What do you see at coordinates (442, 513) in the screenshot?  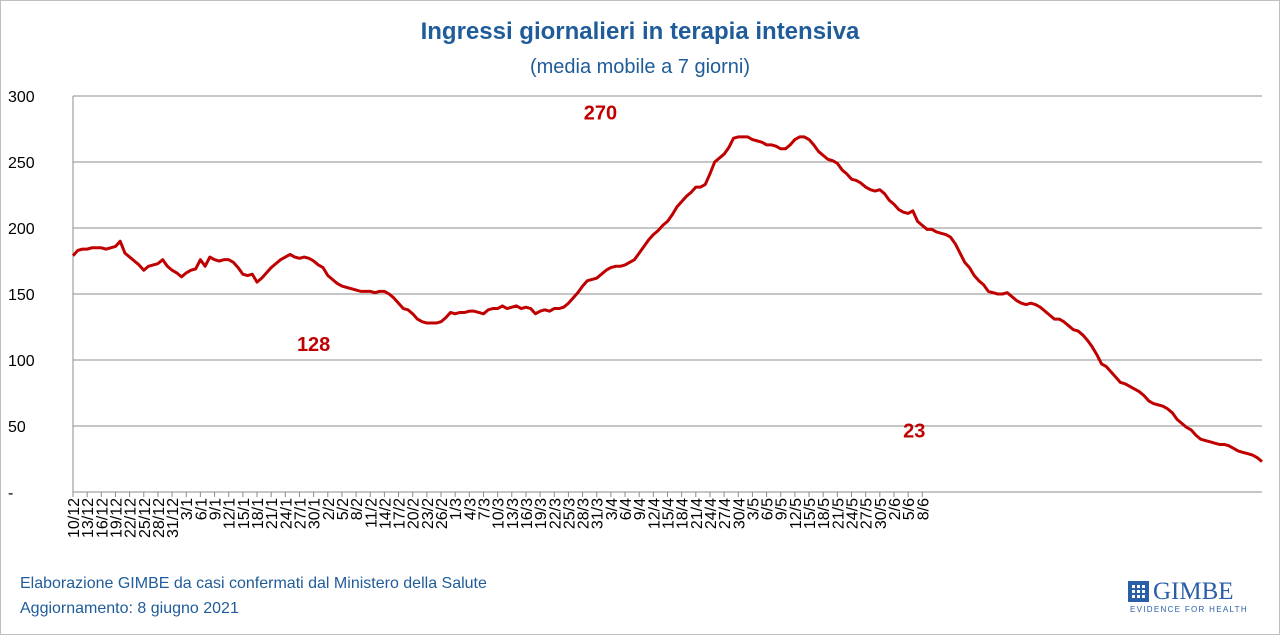 I see `x-tick-label: 26/2` at bounding box center [442, 513].